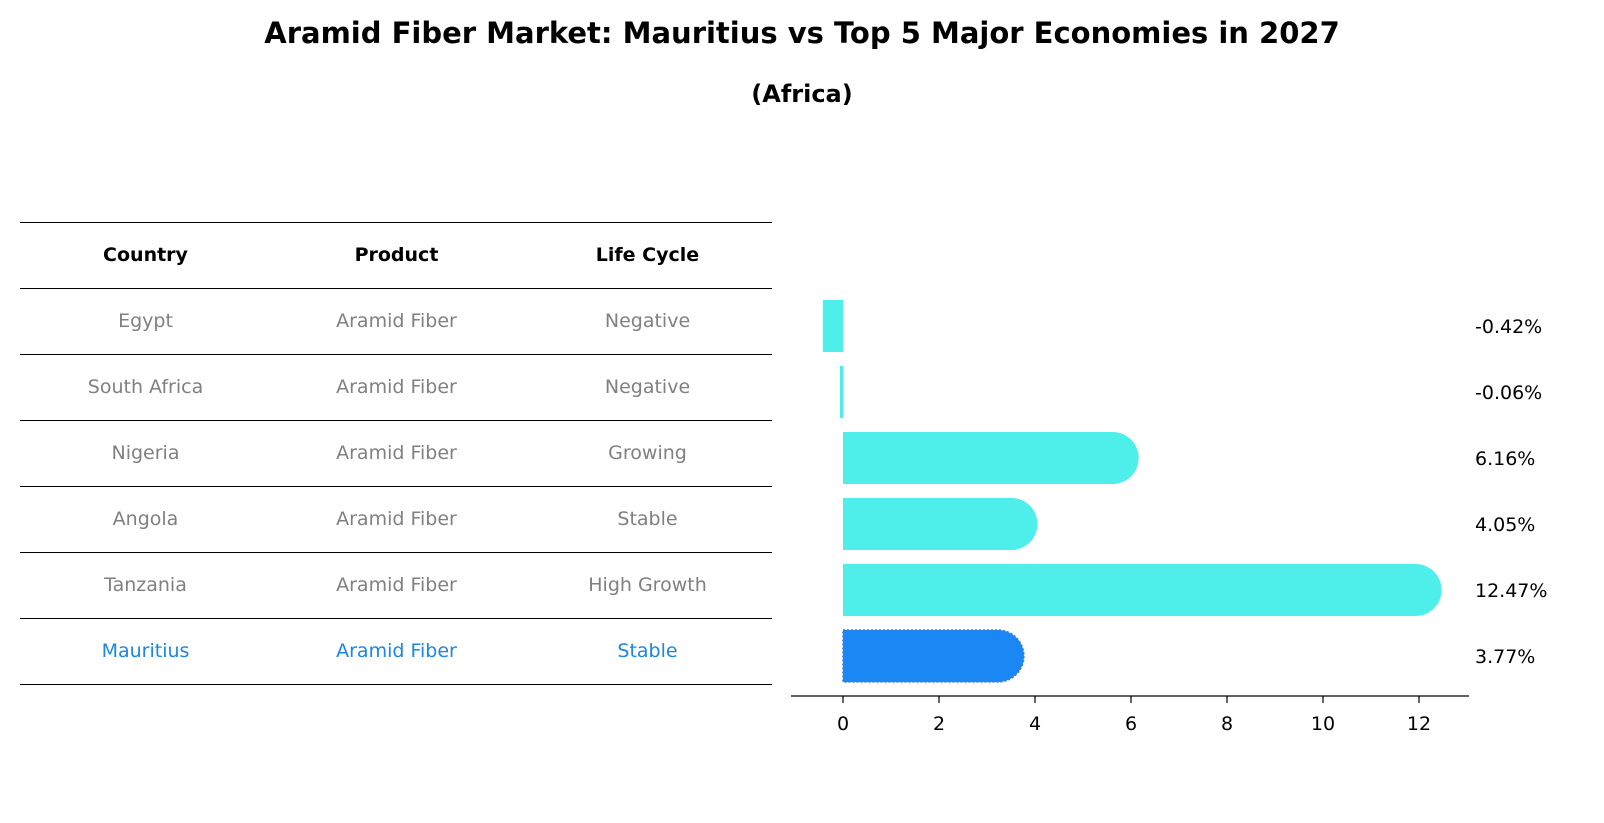 The image size is (1604, 823). I want to click on table-header-row: Country Product Life Cycle, so click(396, 255).